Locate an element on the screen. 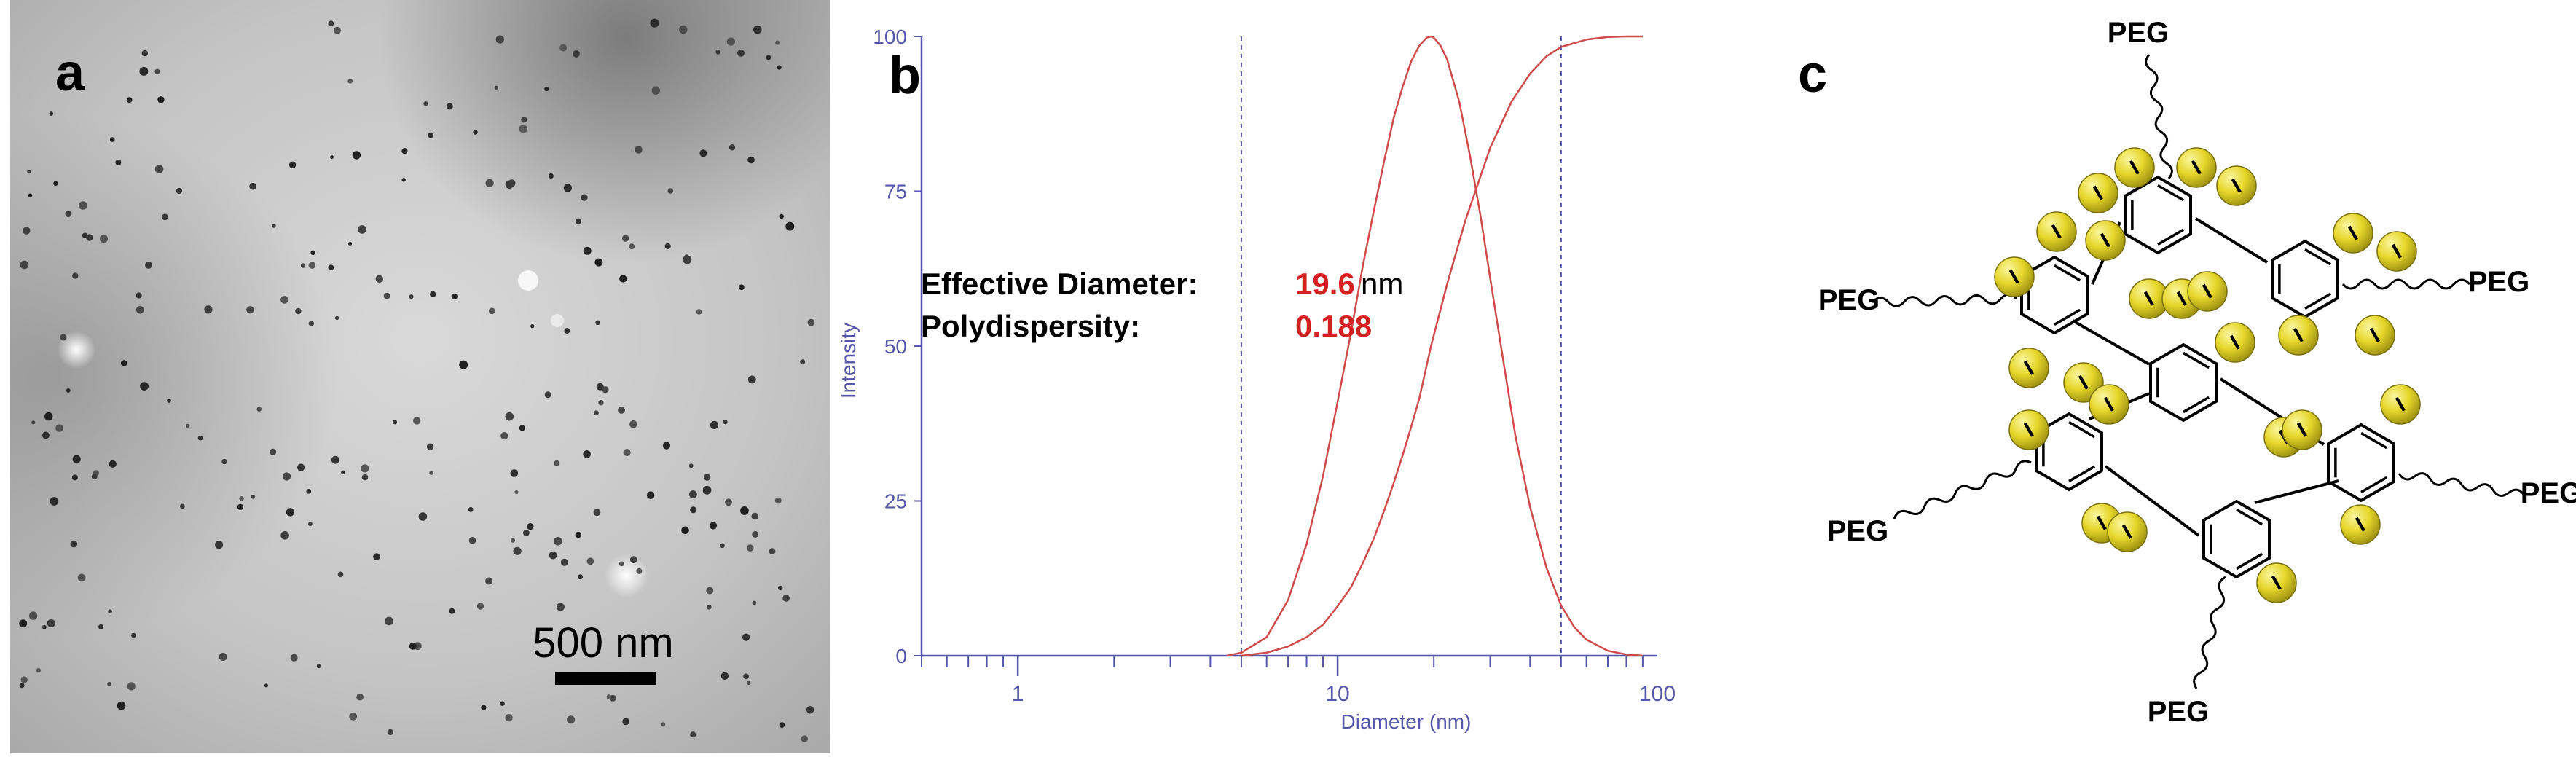 The image size is (2576, 757). polydispersity-label: Polydispersity: is located at coordinates (1030, 326).